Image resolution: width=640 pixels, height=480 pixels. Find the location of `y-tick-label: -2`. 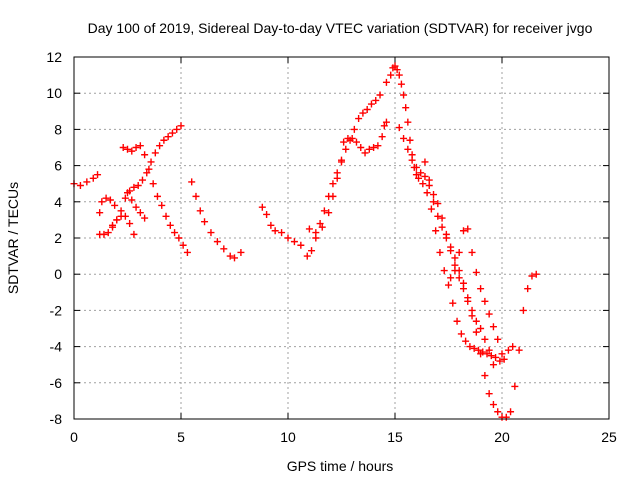

y-tick-label: -2 is located at coordinates (56, 310).